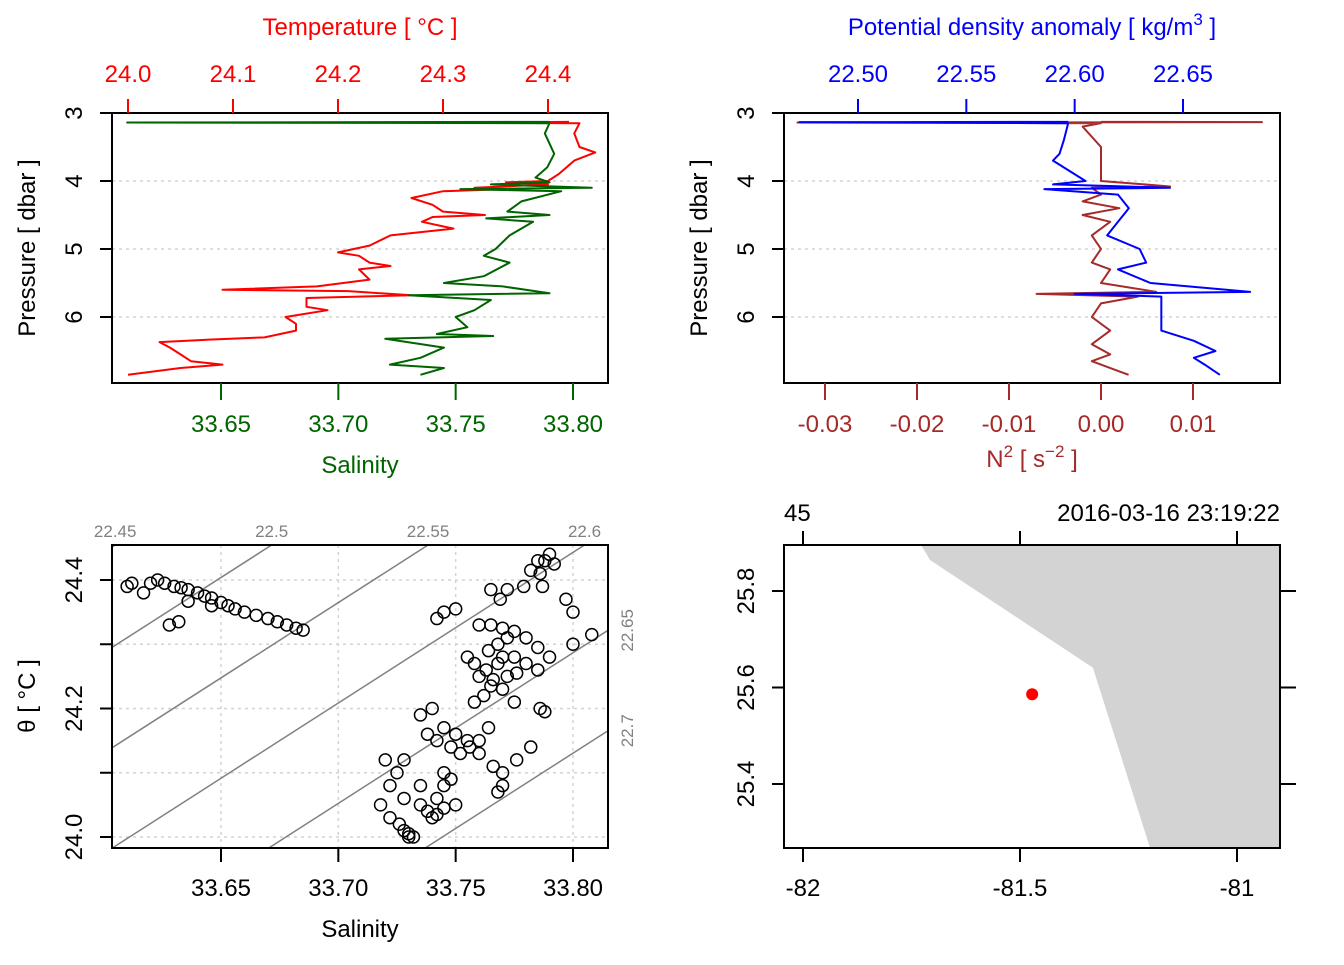 The height and width of the screenshot is (965, 1344). I want to click on isopycnal-label: 22.65, so click(627, 630).